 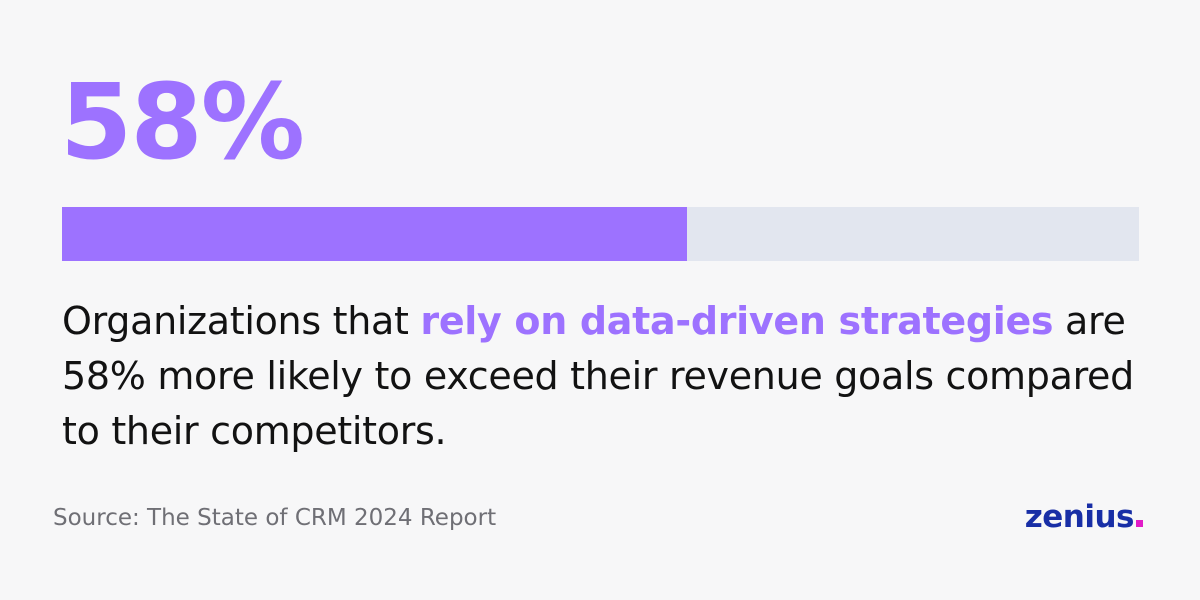 I want to click on progress-bar-track, so click(x=600, y=234).